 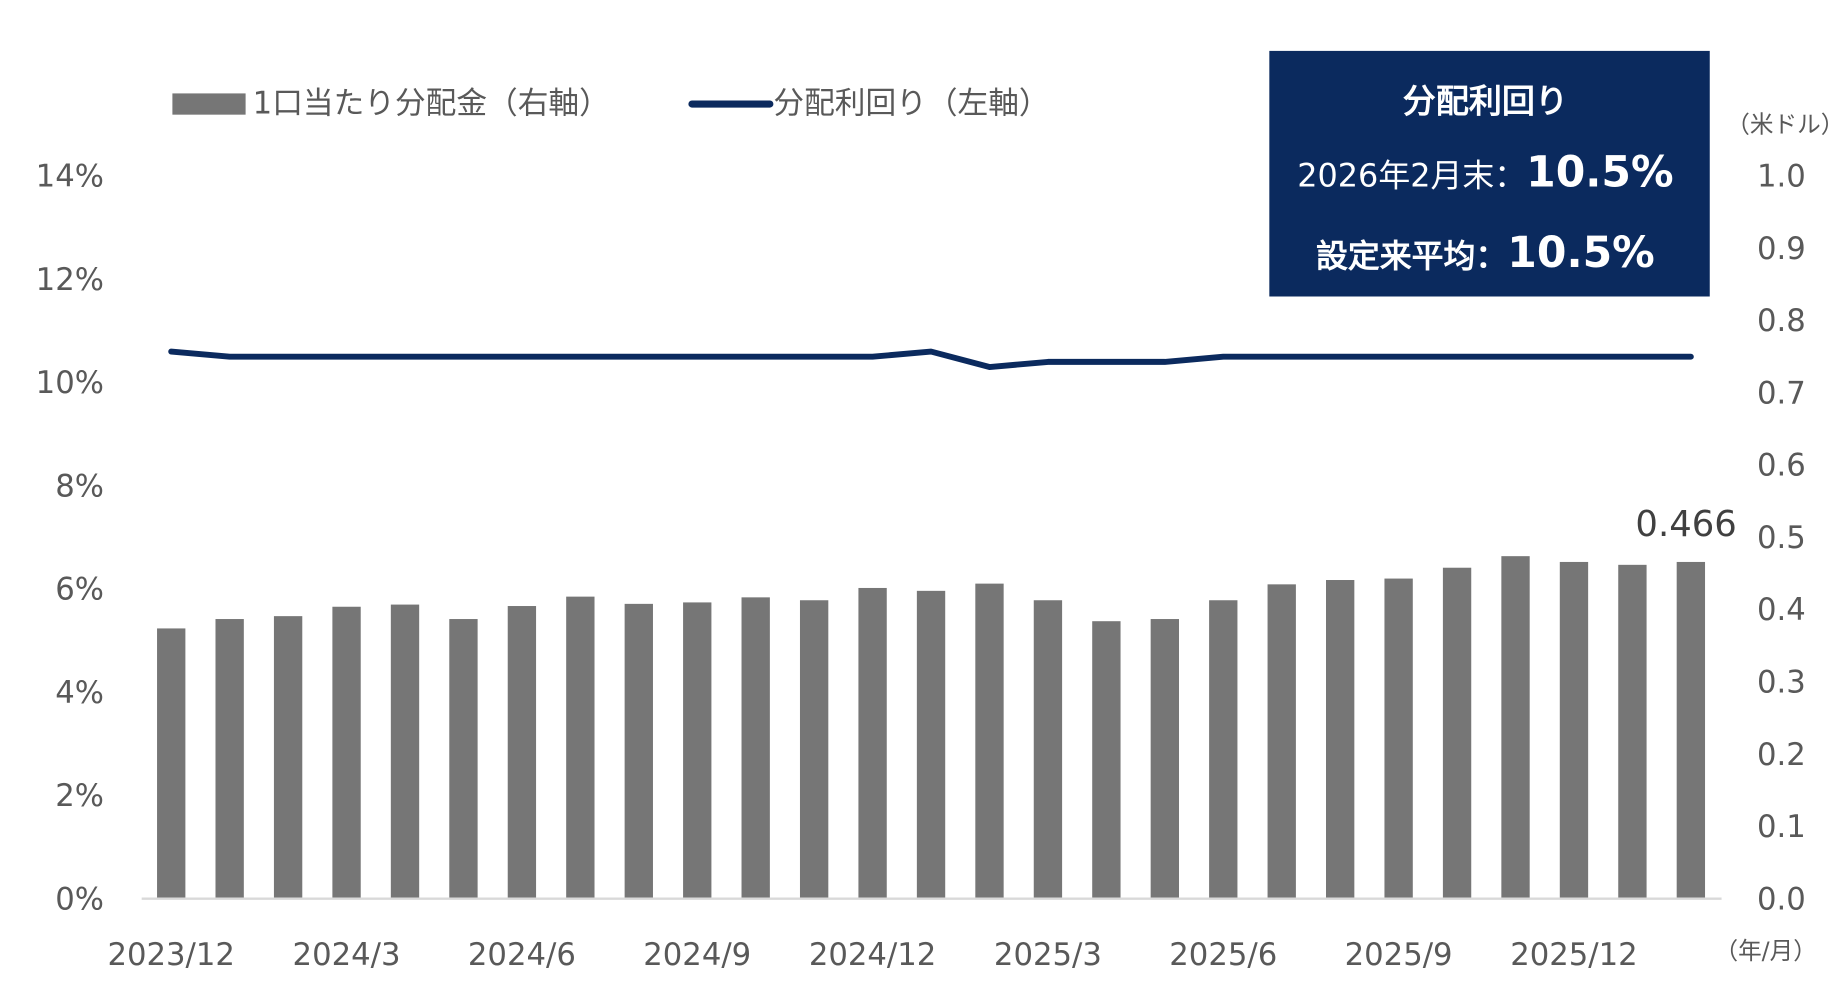 What do you see at coordinates (171, 955) in the screenshot?
I see `x-tick-label: 2023/12` at bounding box center [171, 955].